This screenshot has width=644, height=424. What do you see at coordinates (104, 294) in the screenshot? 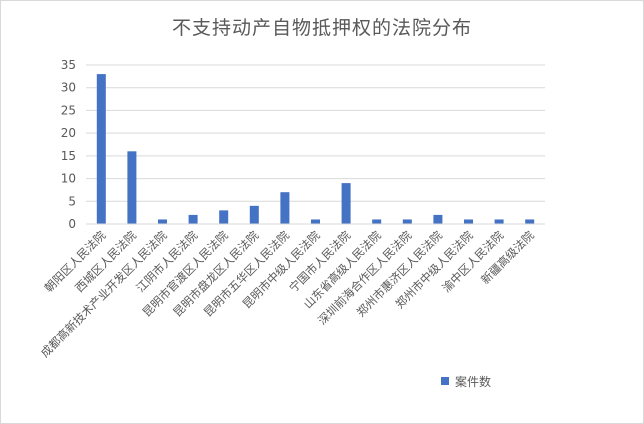
I see `x-tick-label: 成都高新技术产业开发区人民法院` at bounding box center [104, 294].